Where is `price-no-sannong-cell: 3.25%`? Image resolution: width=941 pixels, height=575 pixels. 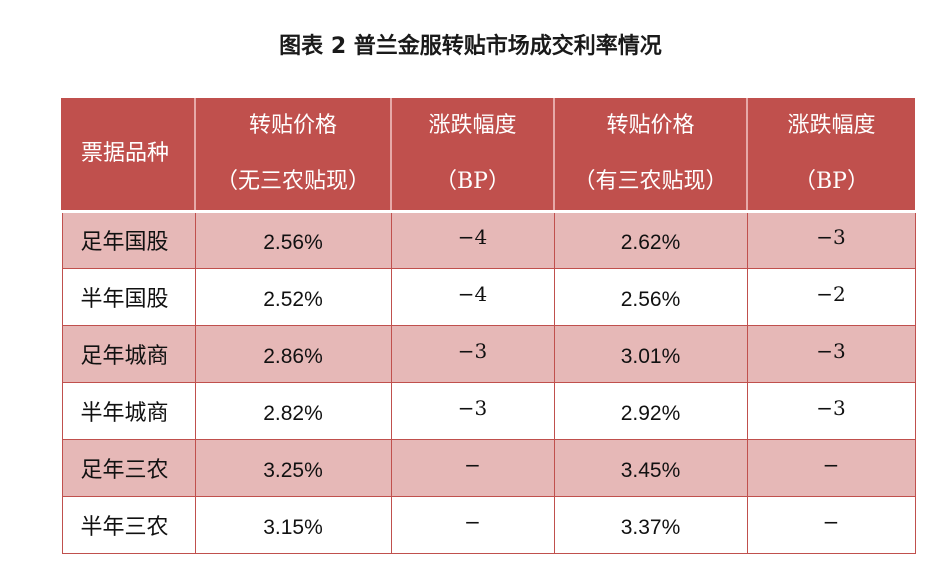 price-no-sannong-cell: 3.25% is located at coordinates (293, 467).